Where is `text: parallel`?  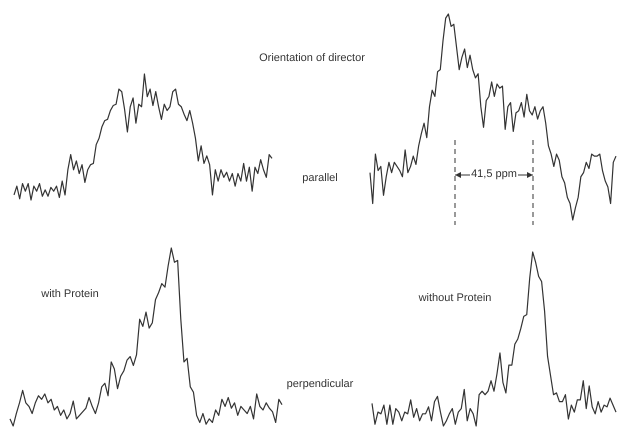
text: parallel is located at coordinates (320, 178).